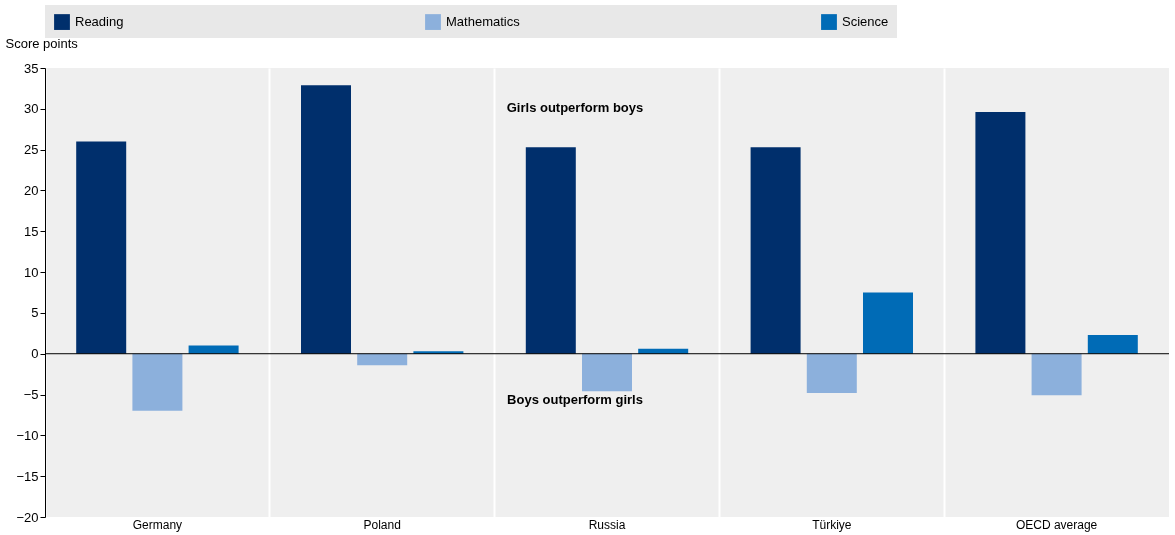 This screenshot has height=535, width=1175. What do you see at coordinates (607, 524) in the screenshot?
I see `x-tick-label: Russia` at bounding box center [607, 524].